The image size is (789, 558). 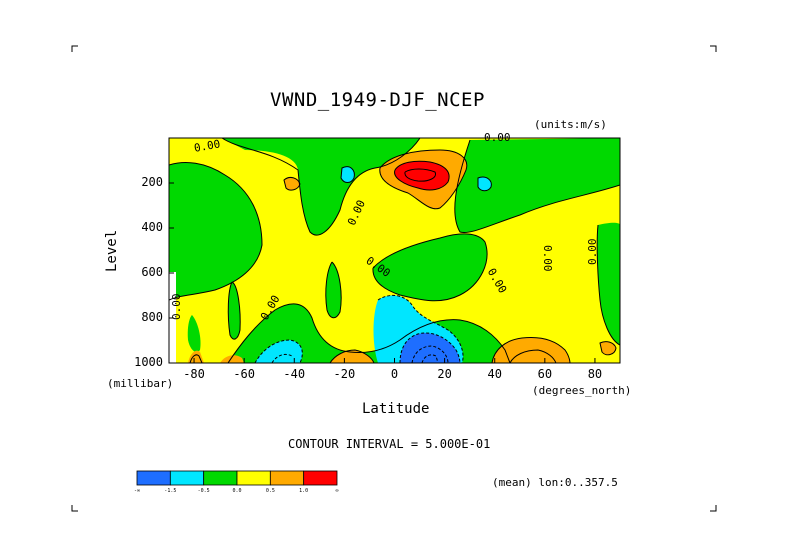 I want to click on y-tick-label: 800, so click(x=152, y=317).